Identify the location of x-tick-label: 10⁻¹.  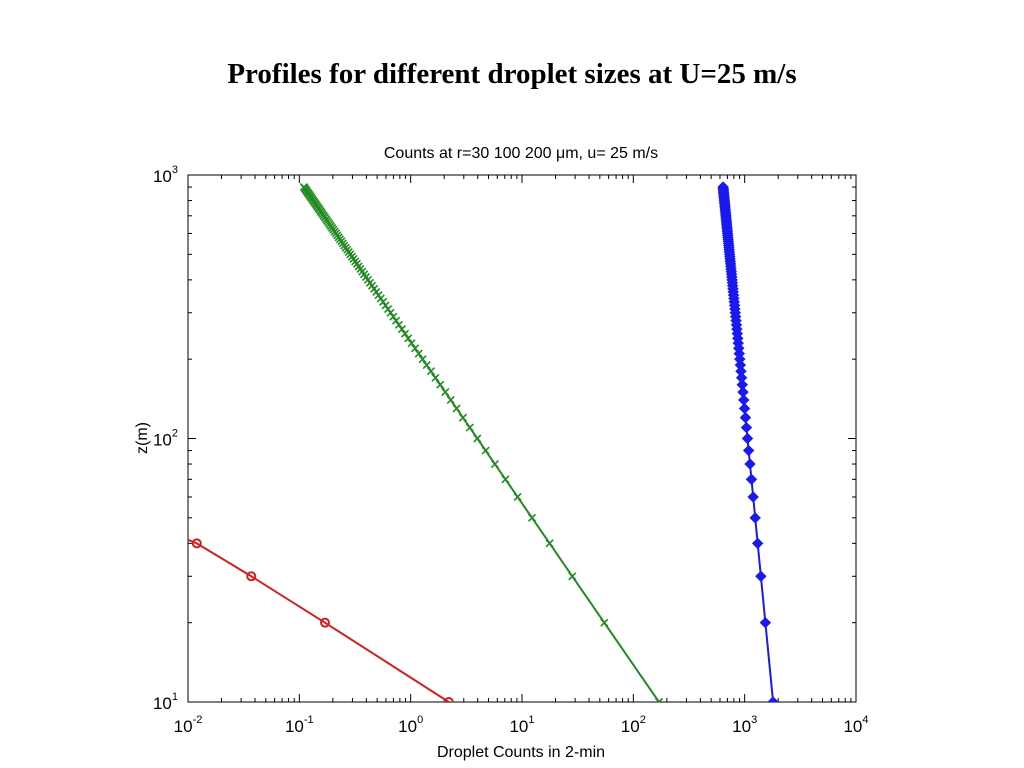
(299, 725).